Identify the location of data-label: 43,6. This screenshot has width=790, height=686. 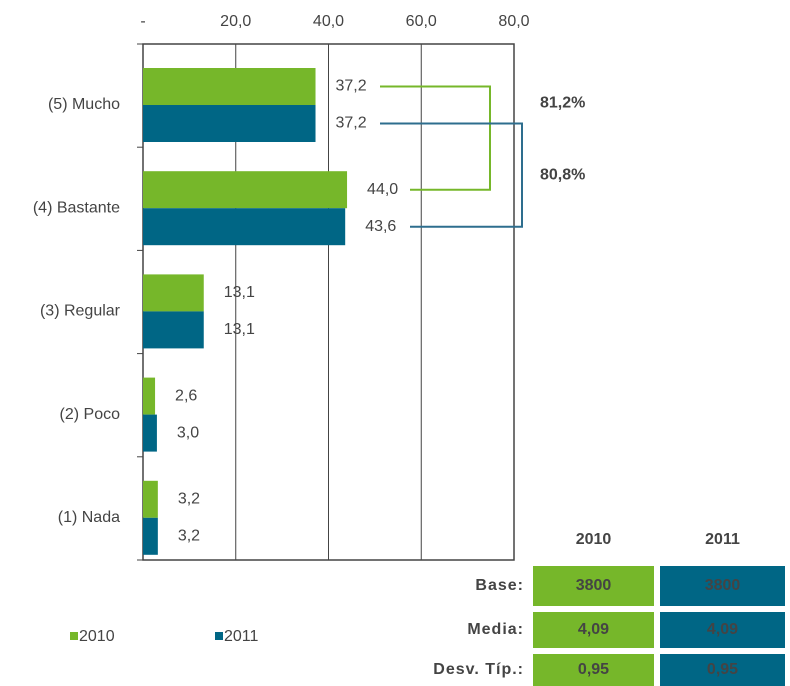
(380, 226).